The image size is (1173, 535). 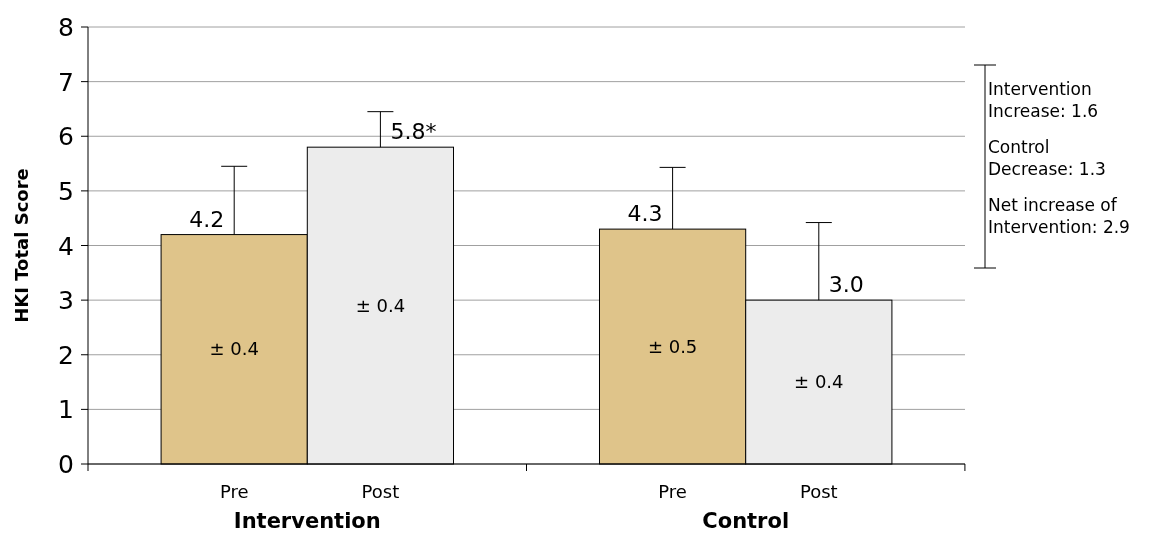 I want to click on y-tick-label: 2, so click(x=66, y=355).